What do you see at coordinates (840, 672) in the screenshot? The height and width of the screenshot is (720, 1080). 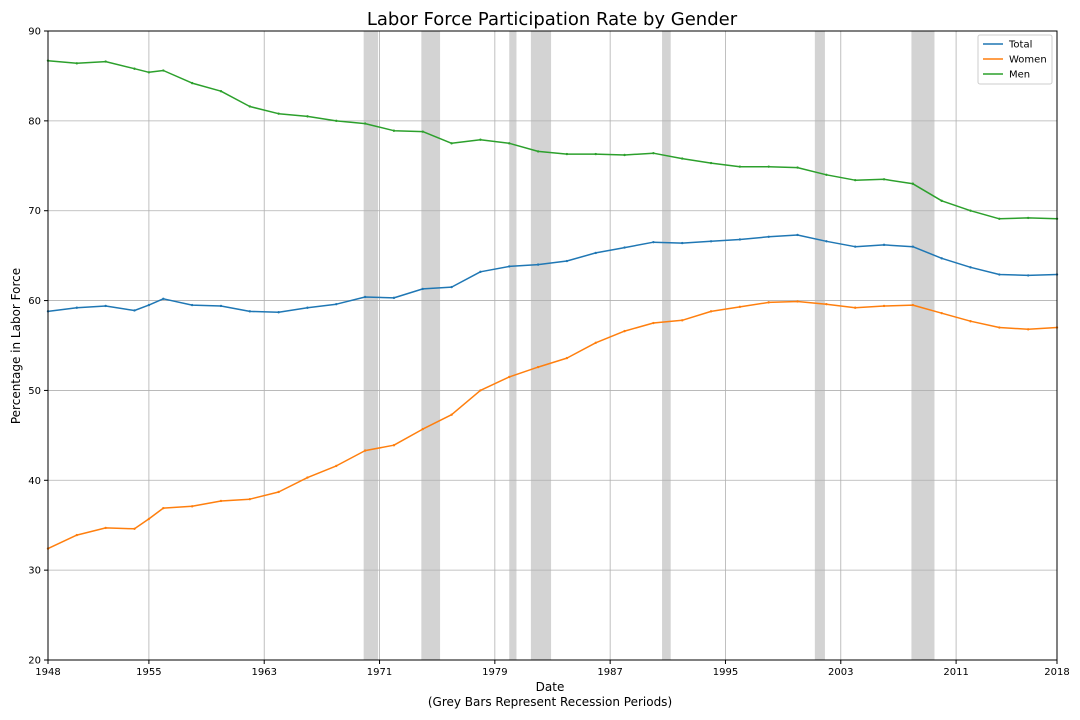 I see `x-tick-label: 2003` at bounding box center [840, 672].